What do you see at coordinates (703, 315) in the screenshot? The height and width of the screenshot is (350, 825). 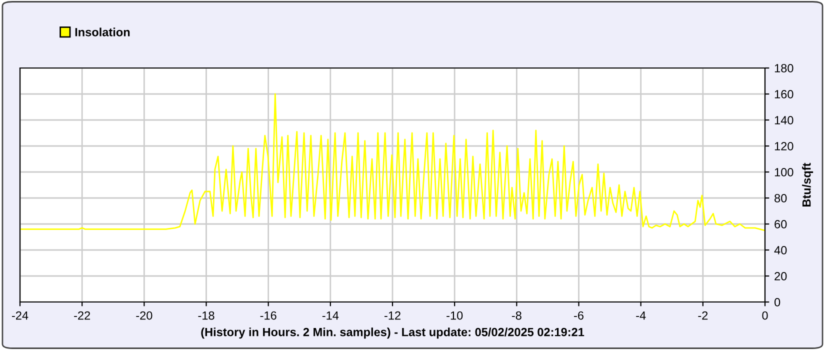 I see `x-tick-label: -2` at bounding box center [703, 315].